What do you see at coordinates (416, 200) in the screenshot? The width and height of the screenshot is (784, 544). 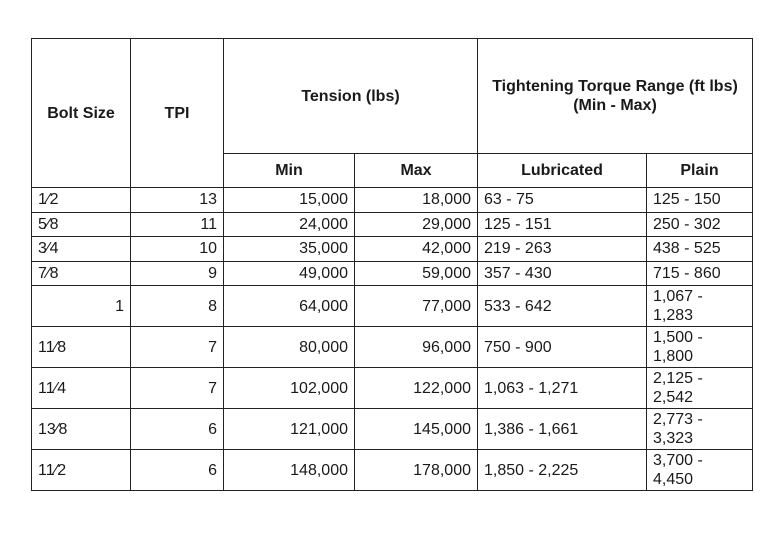 I see `tension-max-cell: 18,000` at bounding box center [416, 200].